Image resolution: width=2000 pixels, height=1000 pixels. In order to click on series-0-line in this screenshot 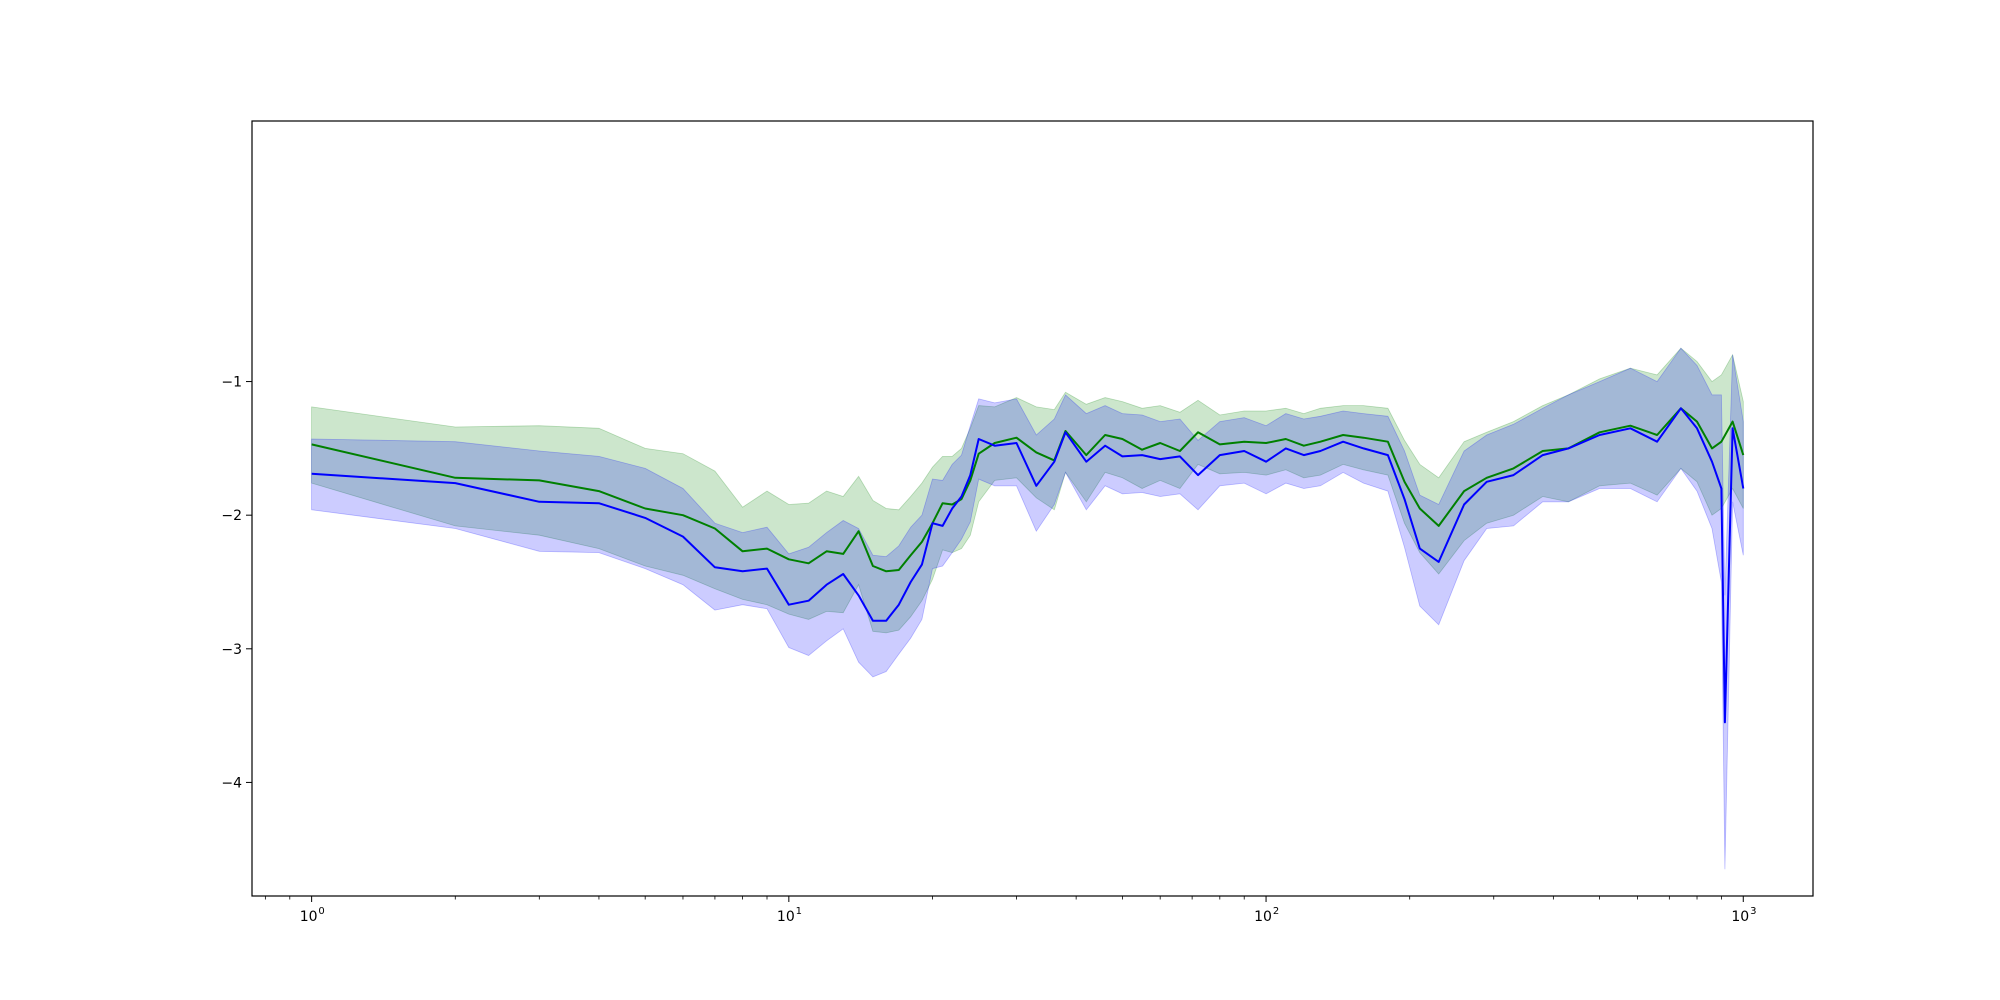, I will do `click(1028, 490)`.